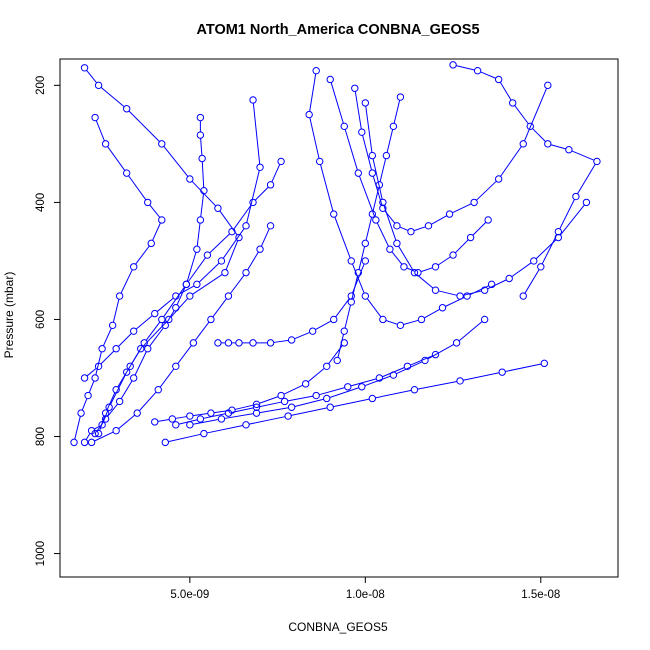  Describe the element at coordinates (540, 595) in the screenshot. I see `x-tick-label: 1.5e-08` at that location.